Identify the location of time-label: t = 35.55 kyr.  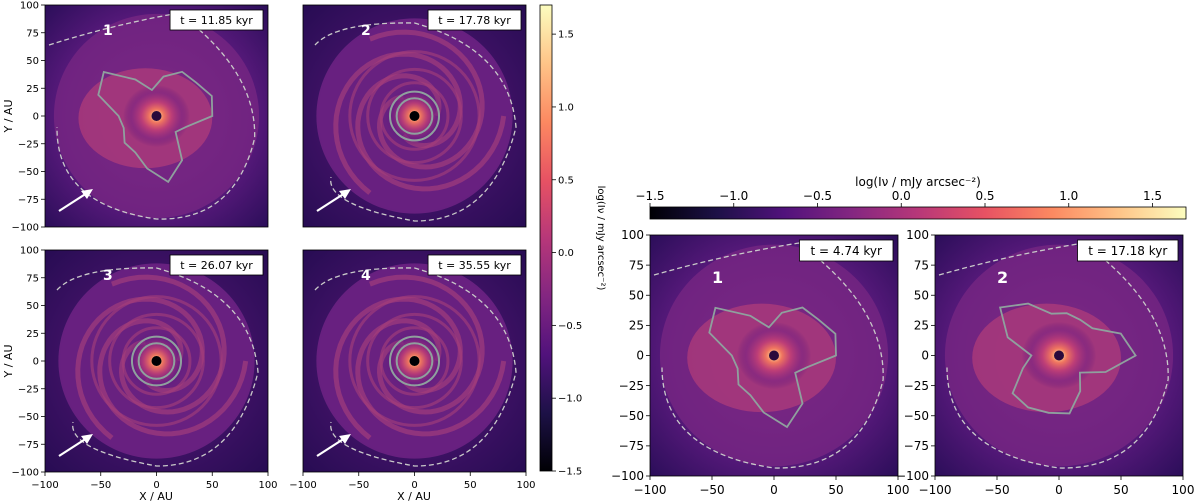
(474, 265).